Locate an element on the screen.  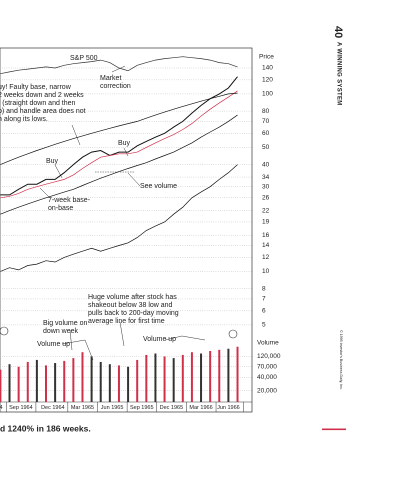
y-tick-label: 8 is located at coordinates (264, 288).